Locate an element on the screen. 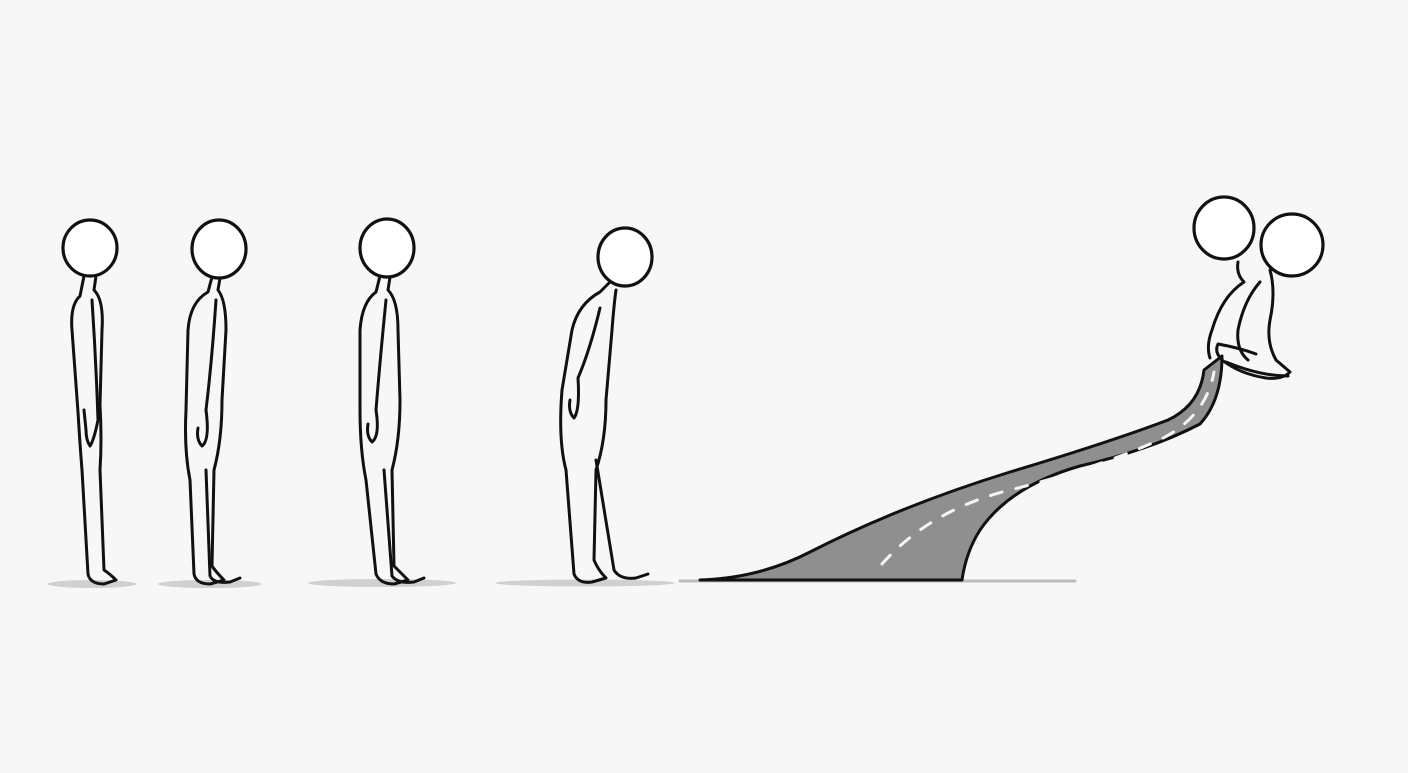 This screenshot has width=1408, height=773. road is located at coordinates (961, 468).